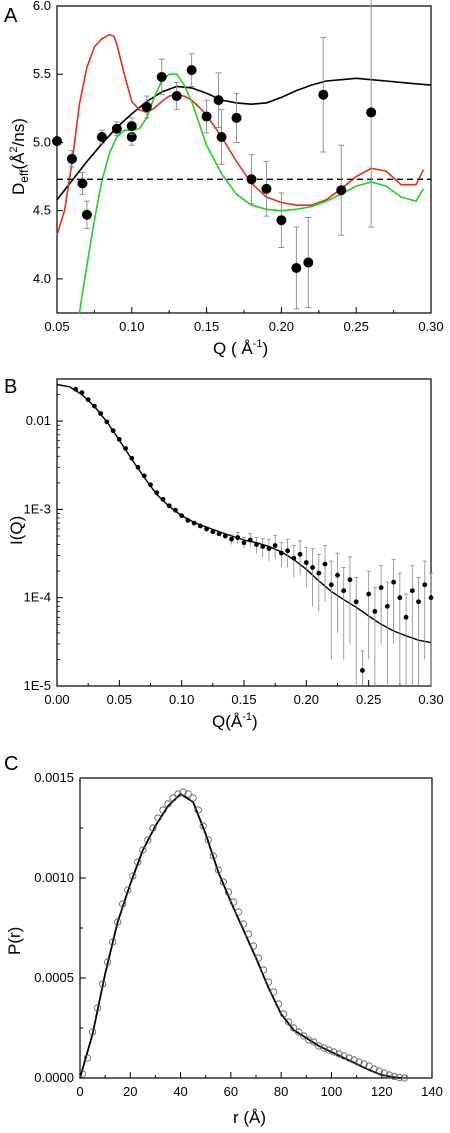 This screenshot has height=1133, width=450. Describe the element at coordinates (306, 699) in the screenshot. I see `x-tick-label: 0.20` at that location.